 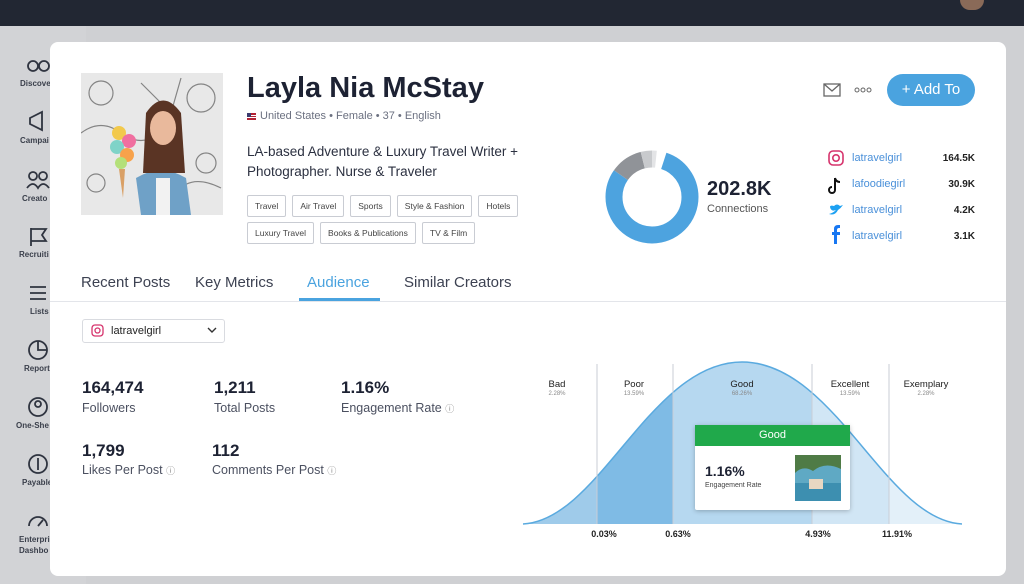 I want to click on user-avatar, so click(x=972, y=5).